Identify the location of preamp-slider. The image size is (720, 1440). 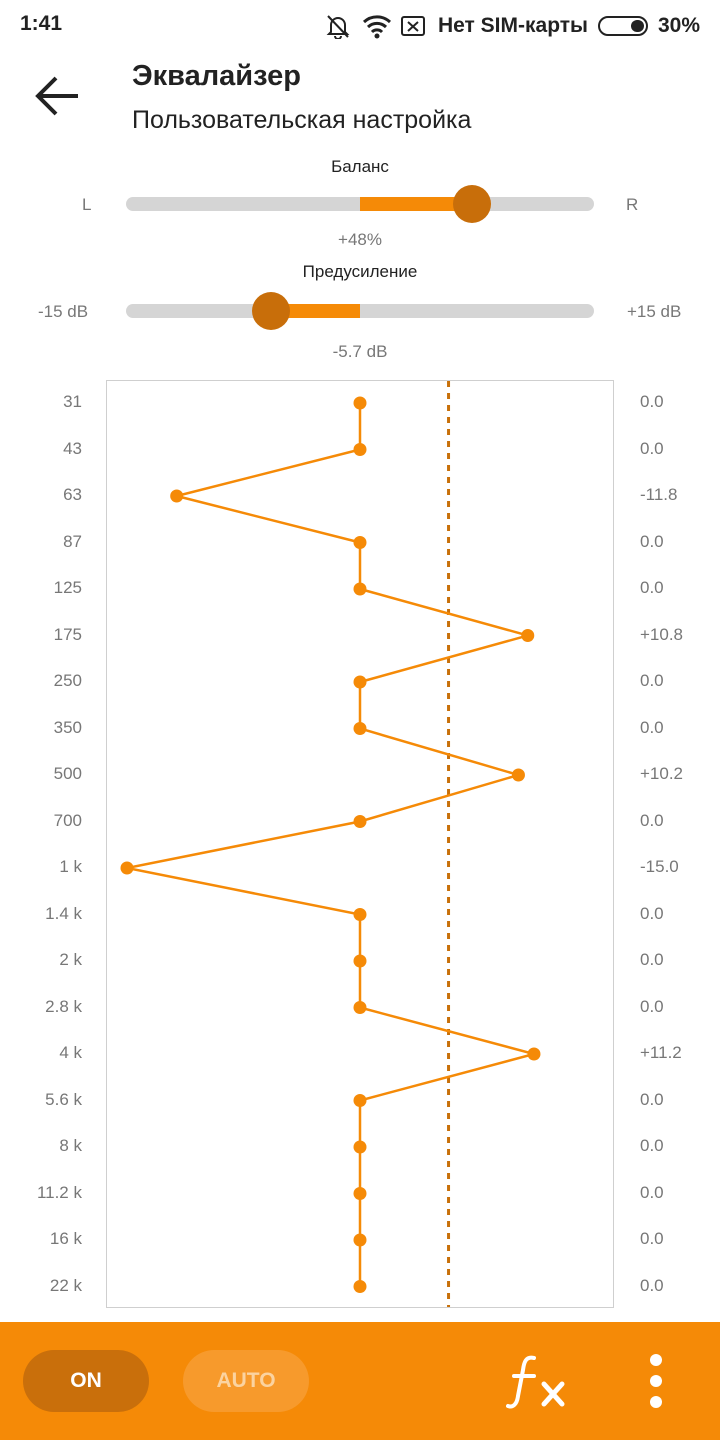
(360, 311).